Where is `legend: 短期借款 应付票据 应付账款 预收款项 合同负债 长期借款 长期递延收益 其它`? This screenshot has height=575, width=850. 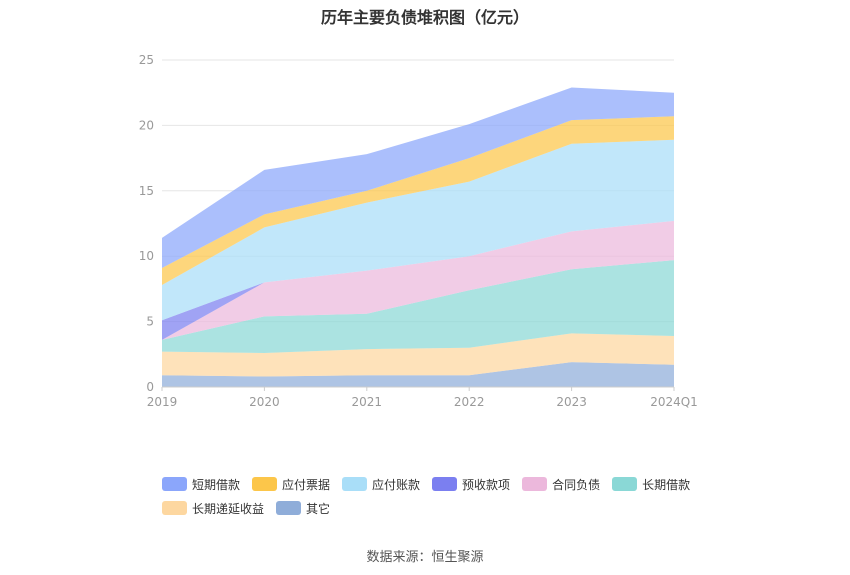 legend: 短期借款 应付票据 应付账款 预收款项 合同负债 长期借款 长期递延收益 其它 is located at coordinates (442, 496).